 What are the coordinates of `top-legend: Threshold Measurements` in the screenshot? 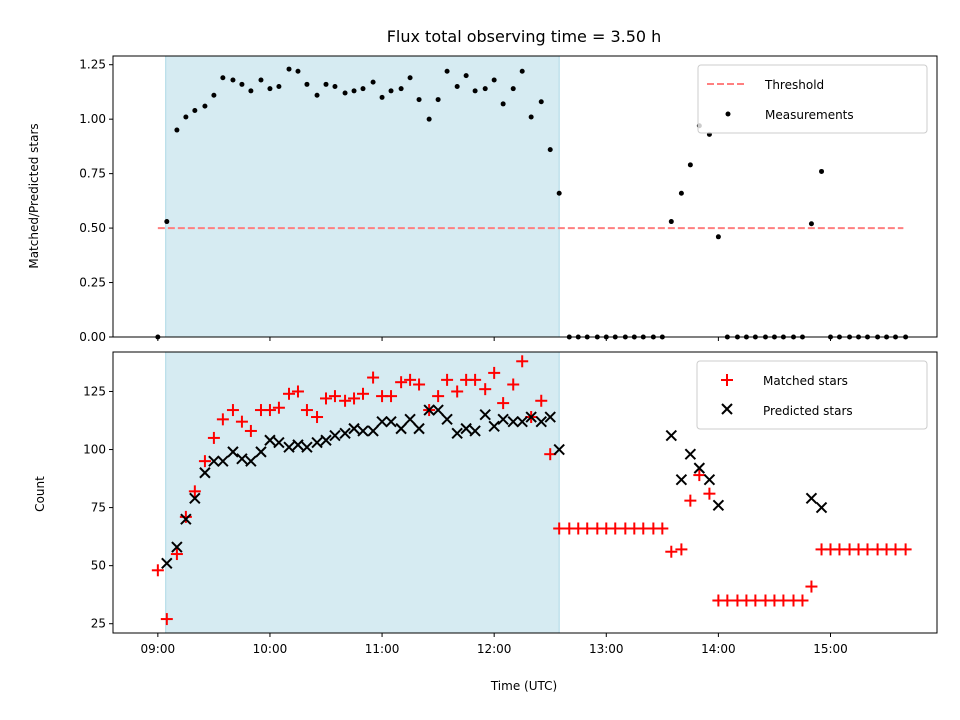 It's located at (812, 99).